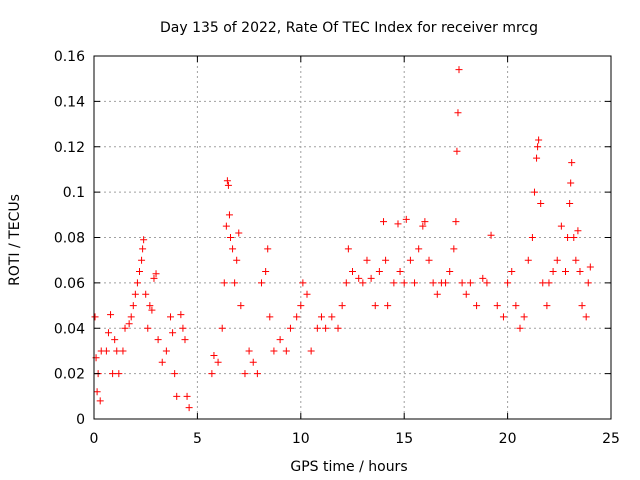 The width and height of the screenshot is (640, 480). I want to click on y-tick-label: 0.02, so click(69, 375).